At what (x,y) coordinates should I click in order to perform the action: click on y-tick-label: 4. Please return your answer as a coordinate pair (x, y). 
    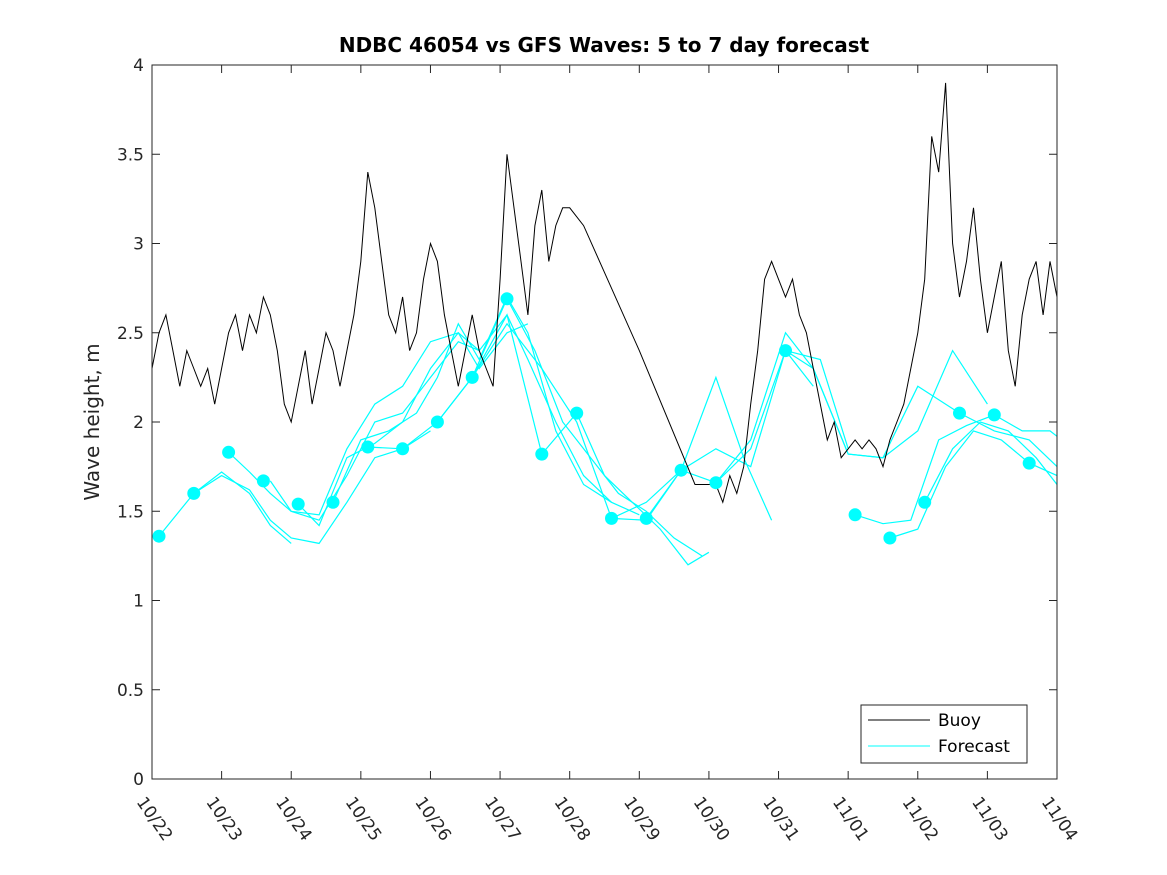
    Looking at the image, I should click on (138, 66).